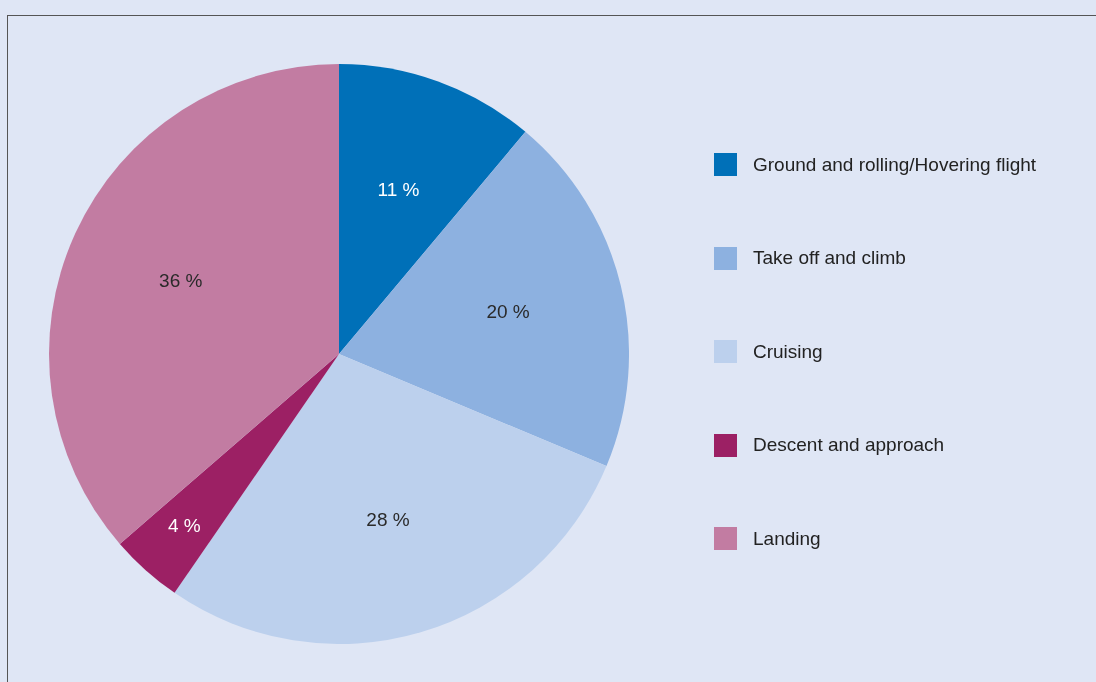 This screenshot has width=1096, height=682. I want to click on data-label: 11 %, so click(398, 189).